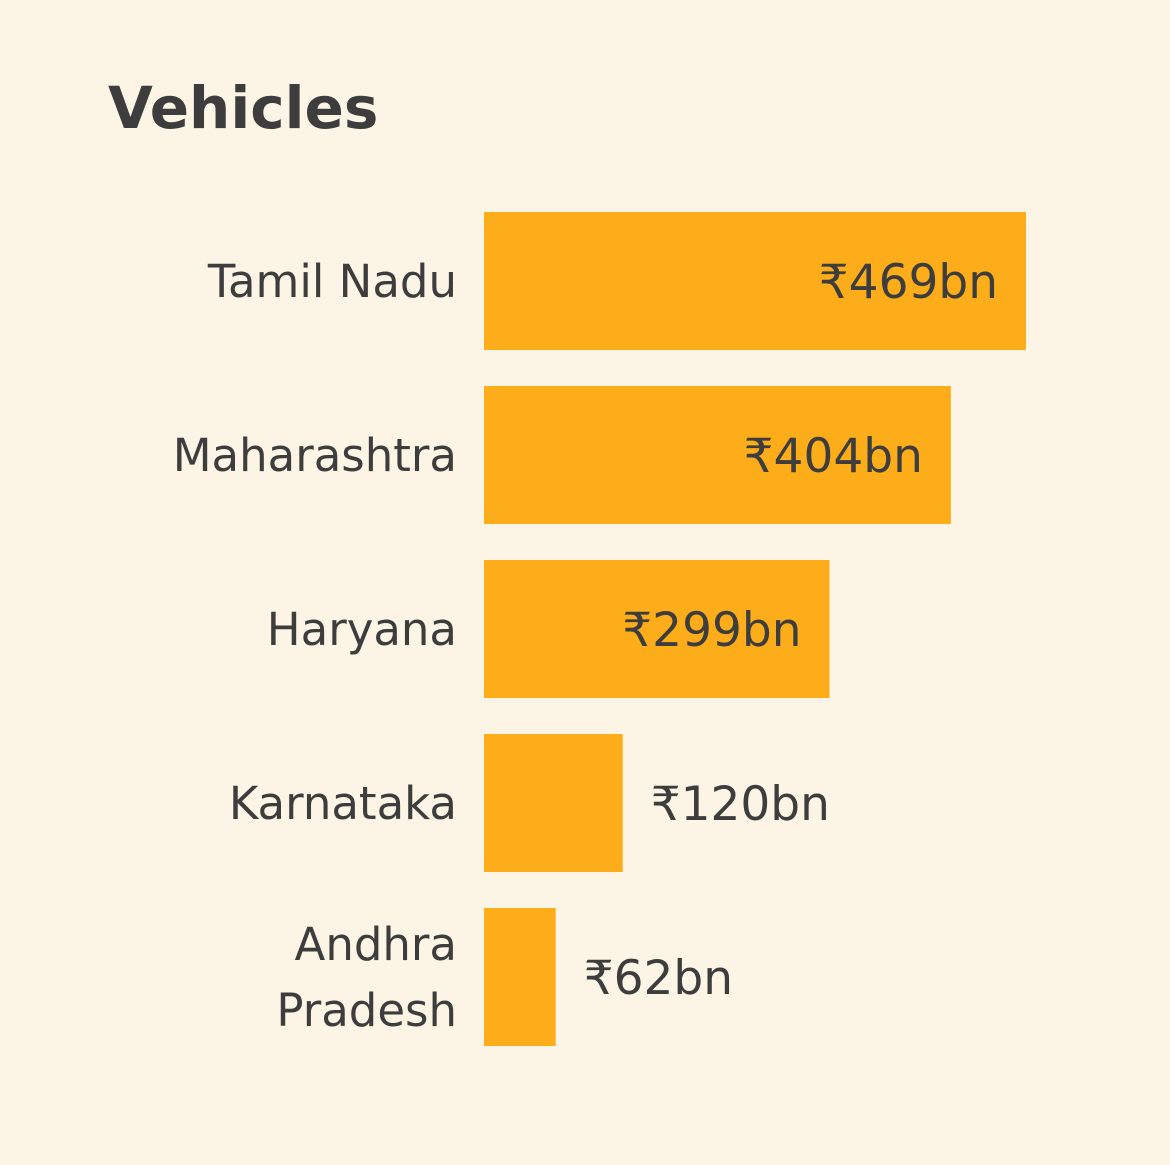  Describe the element at coordinates (366, 977) in the screenshot. I see `category-label: Andhra Pradesh` at that location.